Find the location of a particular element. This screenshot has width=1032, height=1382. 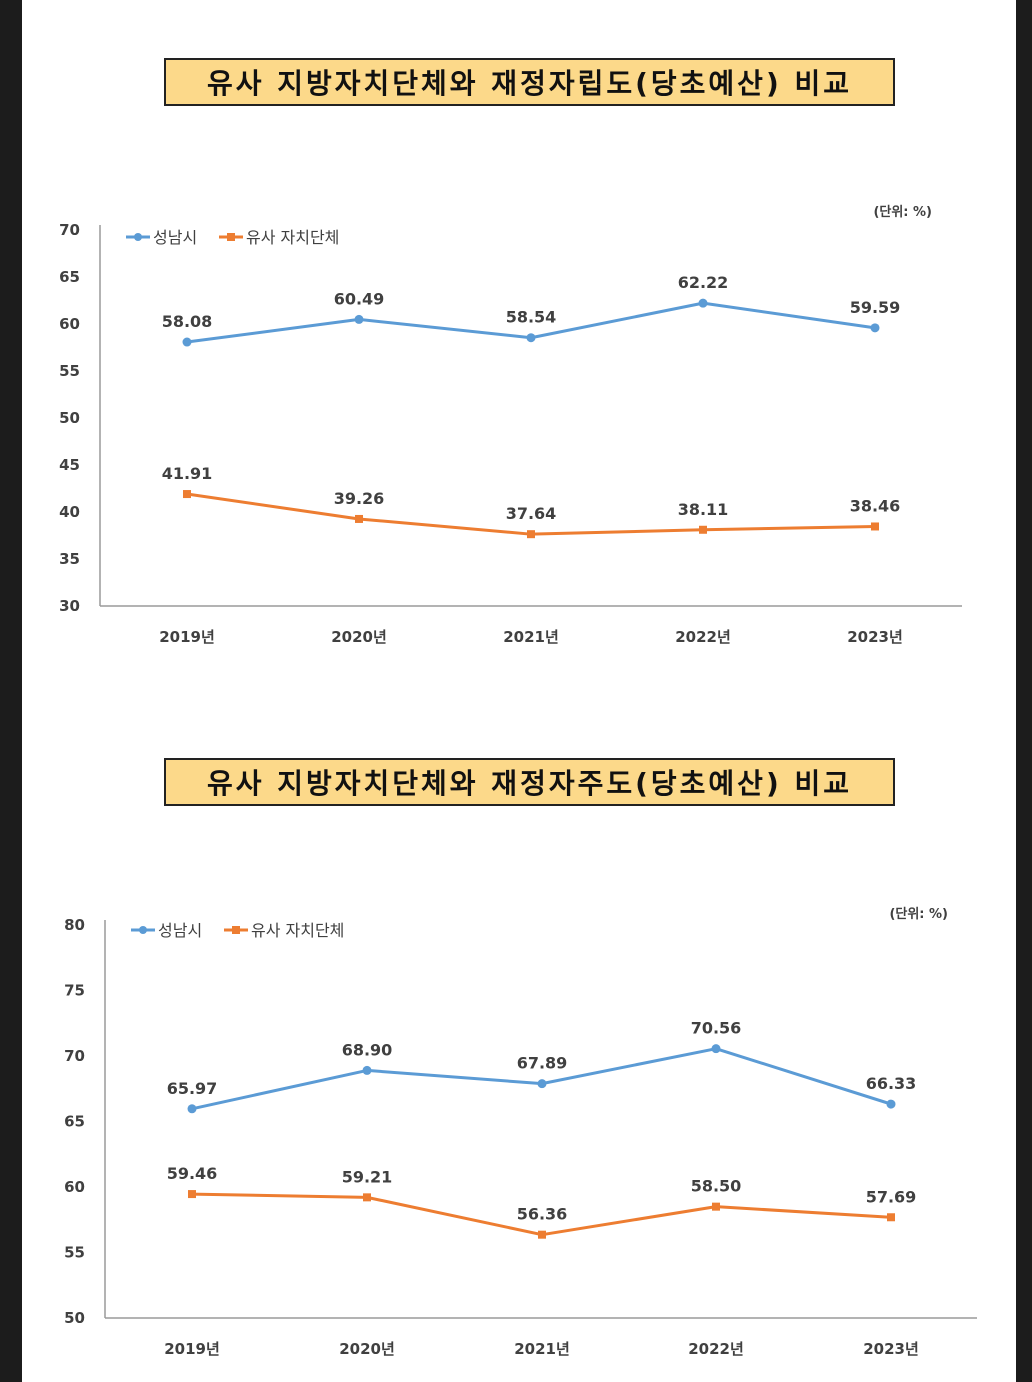

data-label: 59.21 is located at coordinates (367, 1176).